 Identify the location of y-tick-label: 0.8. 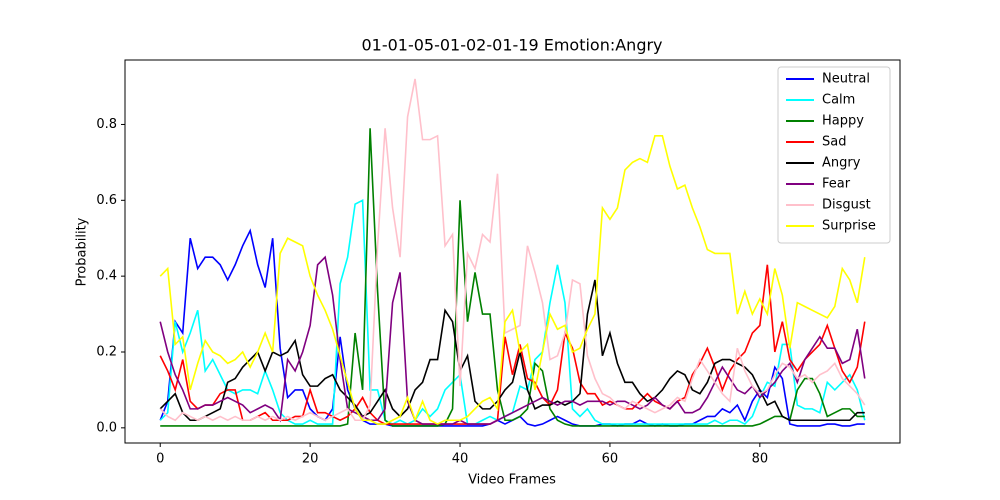
(106, 124).